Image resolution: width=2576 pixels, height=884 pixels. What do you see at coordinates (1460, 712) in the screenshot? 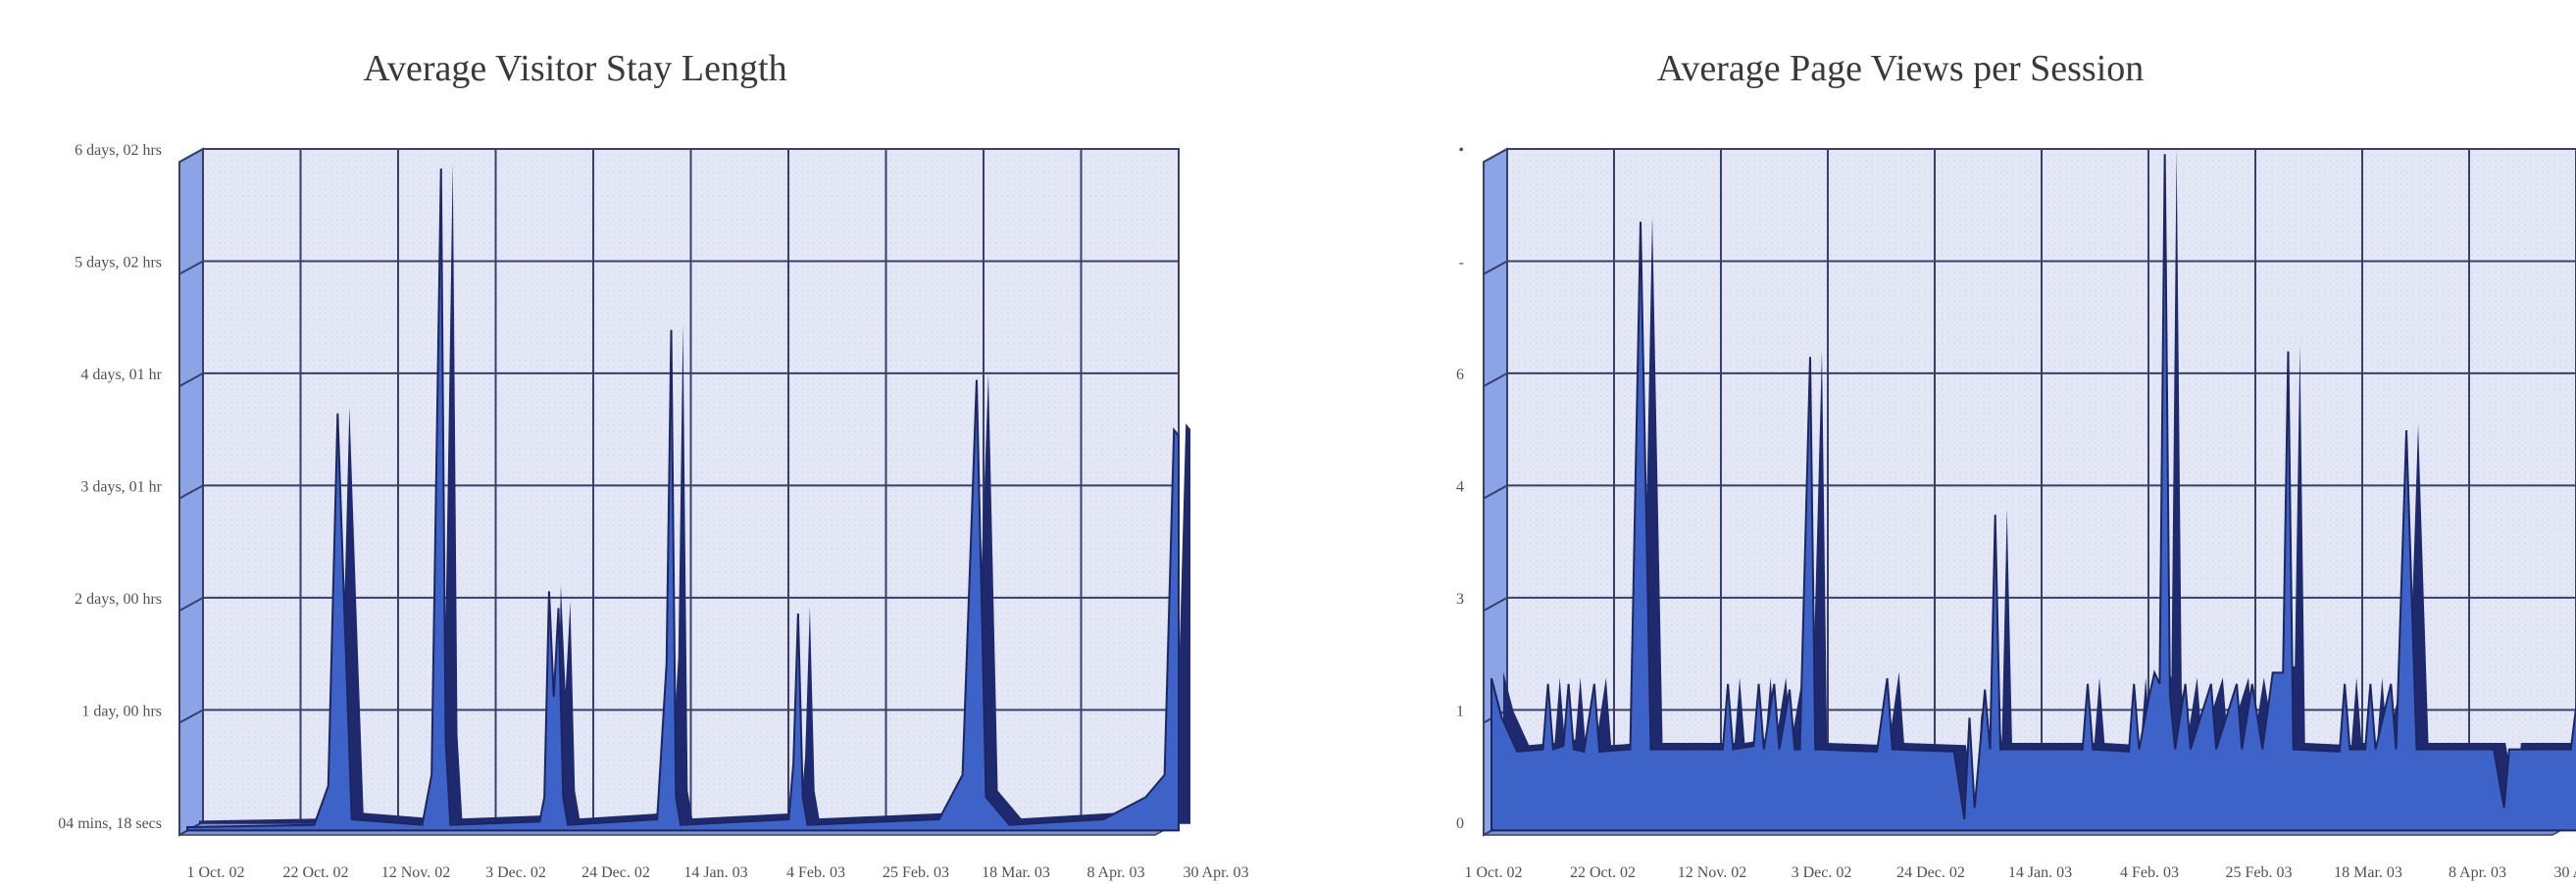
I see `y-tick-label: 1` at bounding box center [1460, 712].